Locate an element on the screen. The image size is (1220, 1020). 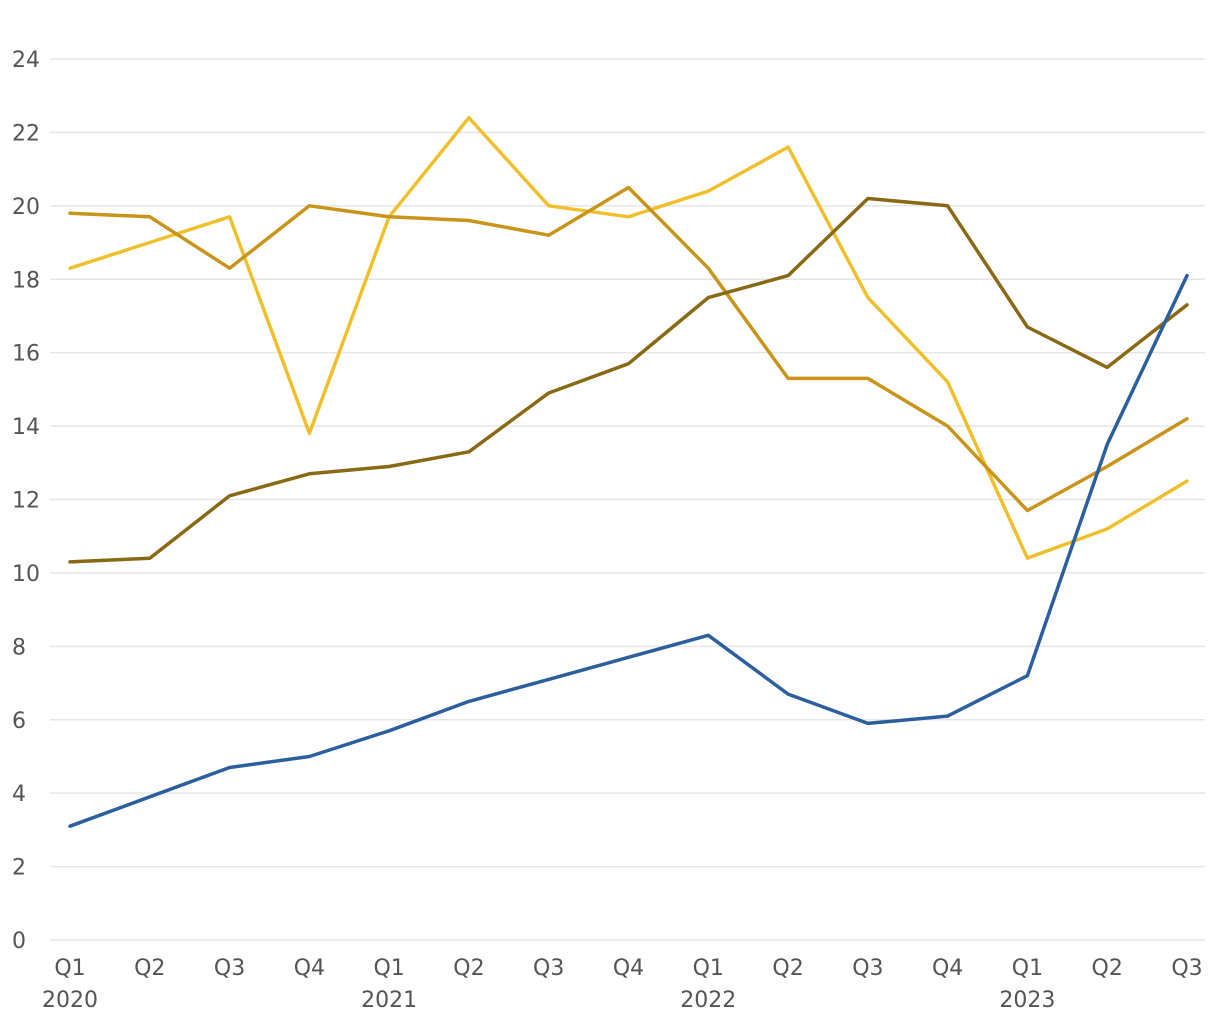
y-tick-label: 12 is located at coordinates (26, 501).